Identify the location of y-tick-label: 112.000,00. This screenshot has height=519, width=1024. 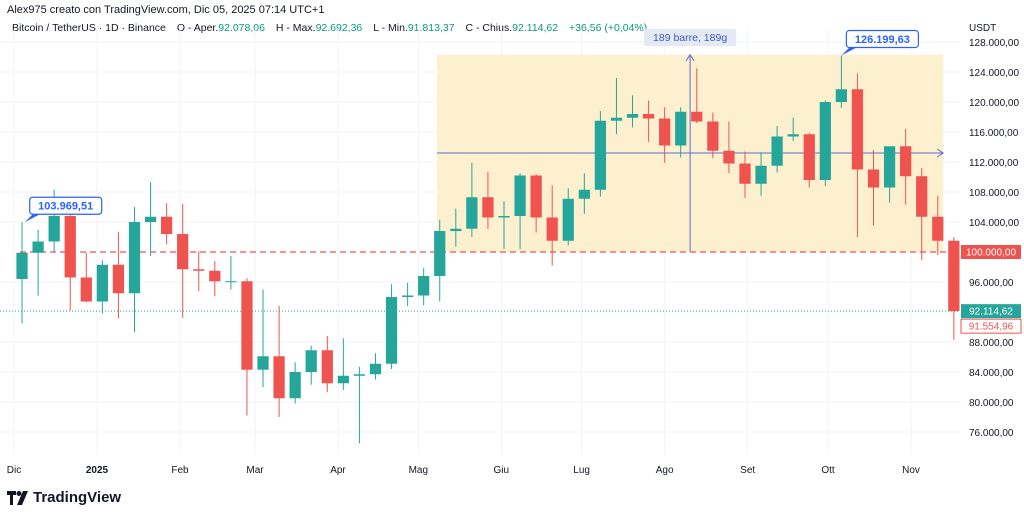
(994, 163).